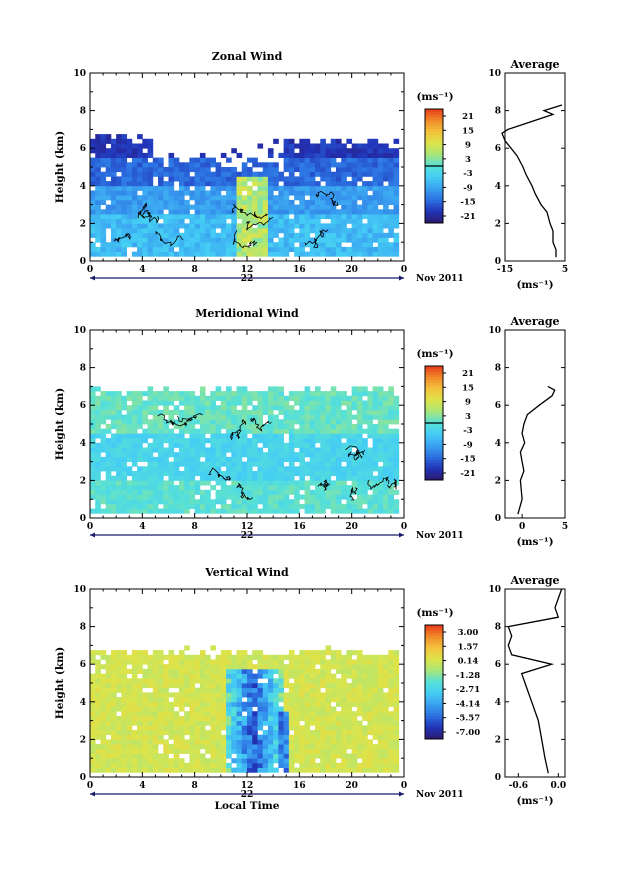  What do you see at coordinates (468, 445) in the screenshot?
I see `colorbar-tick-label: -9` at bounding box center [468, 445].